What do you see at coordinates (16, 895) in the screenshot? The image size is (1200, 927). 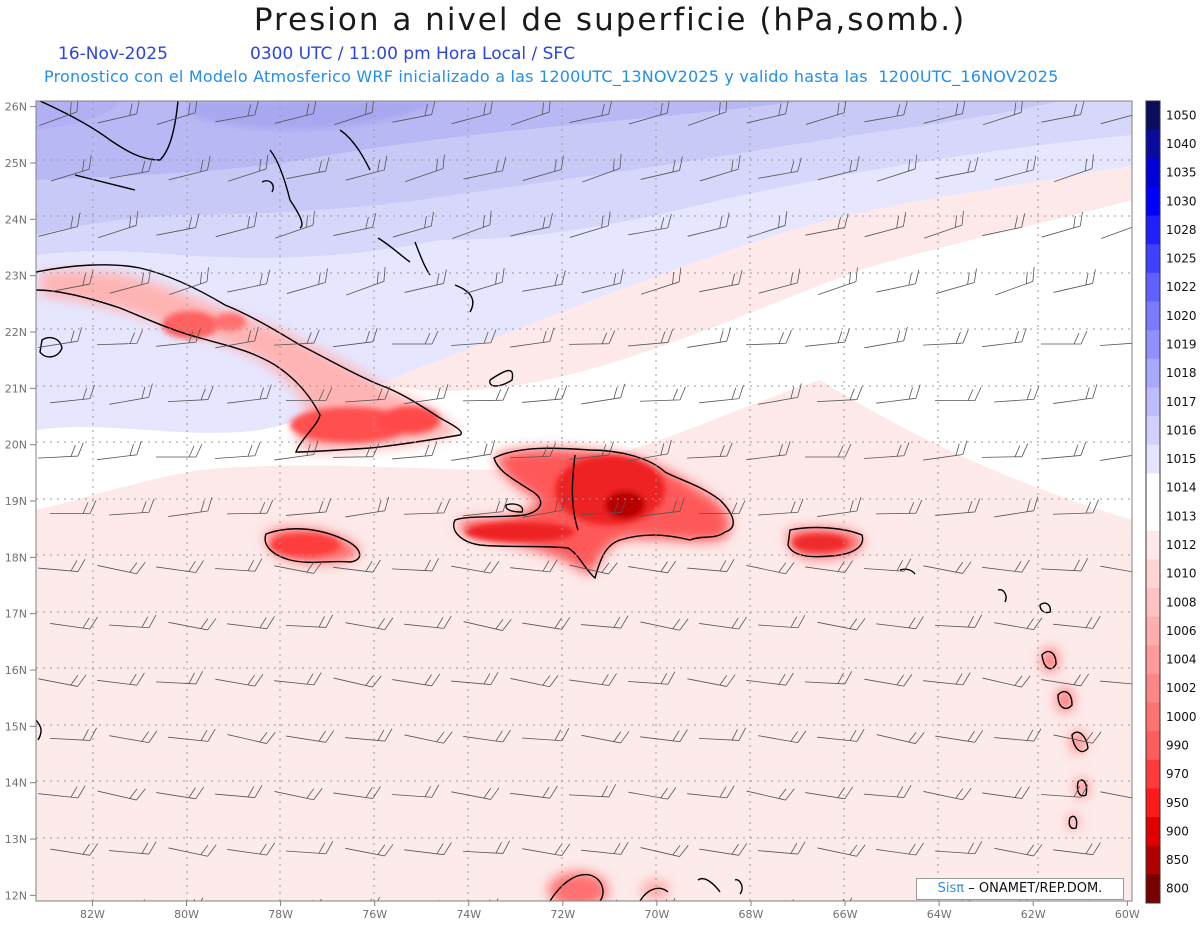 I see `lat-label: 12N` at bounding box center [16, 895].